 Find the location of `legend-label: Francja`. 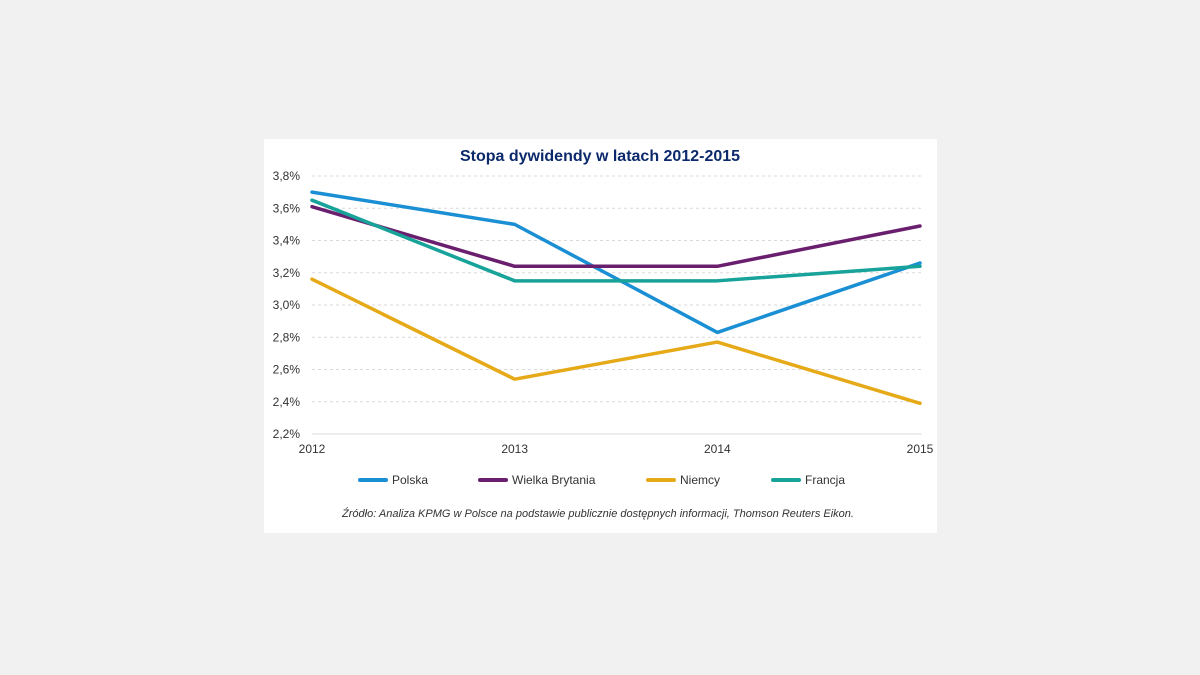

legend-label: Francja is located at coordinates (825, 480).